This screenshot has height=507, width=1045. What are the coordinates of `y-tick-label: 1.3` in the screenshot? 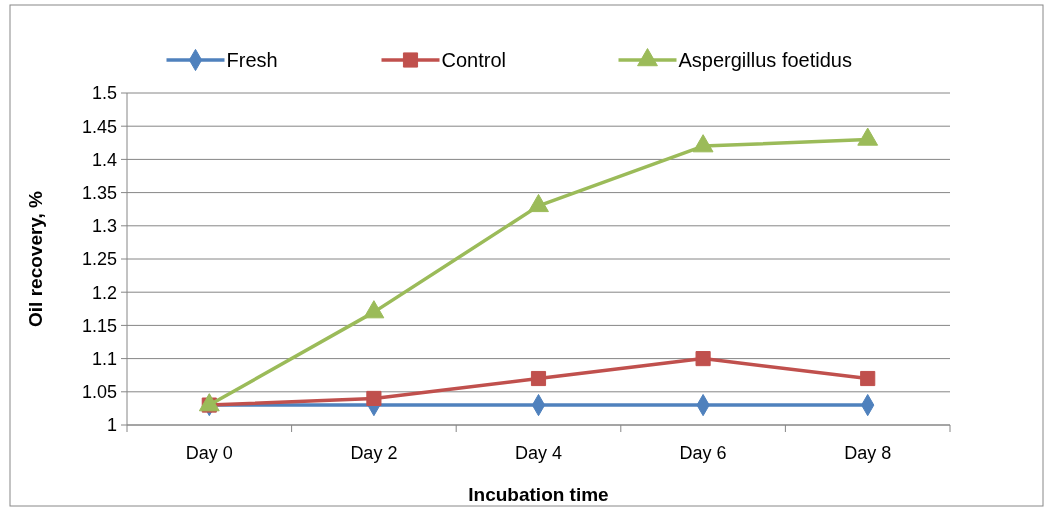 It's located at (104, 226).